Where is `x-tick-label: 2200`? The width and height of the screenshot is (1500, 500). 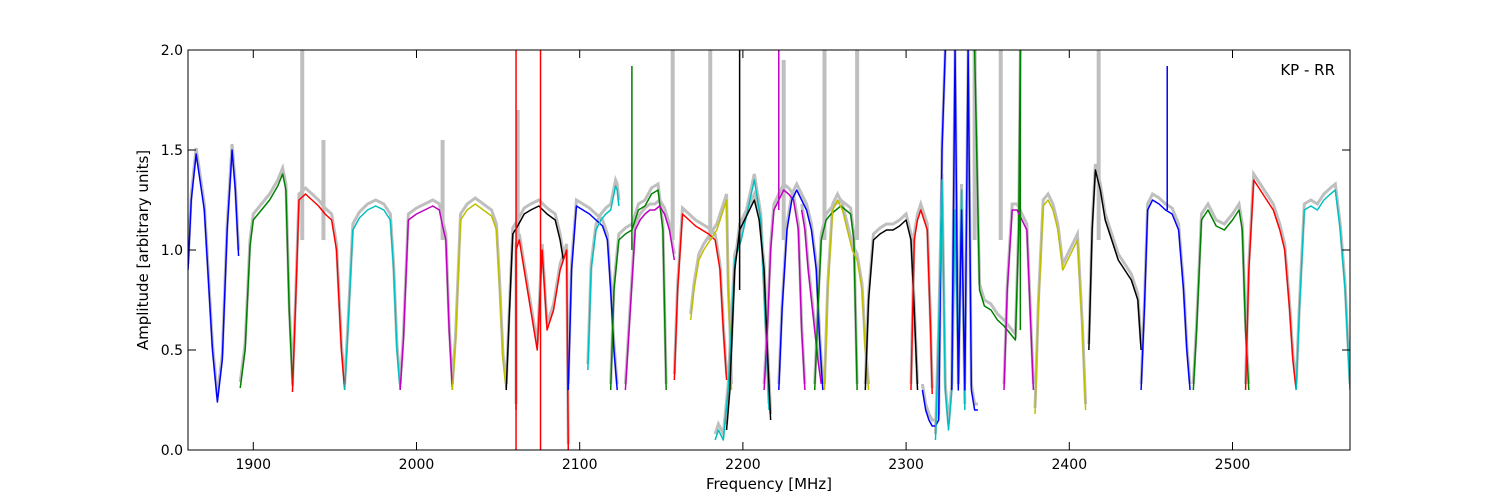 x-tick-label: 2200 is located at coordinates (743, 465).